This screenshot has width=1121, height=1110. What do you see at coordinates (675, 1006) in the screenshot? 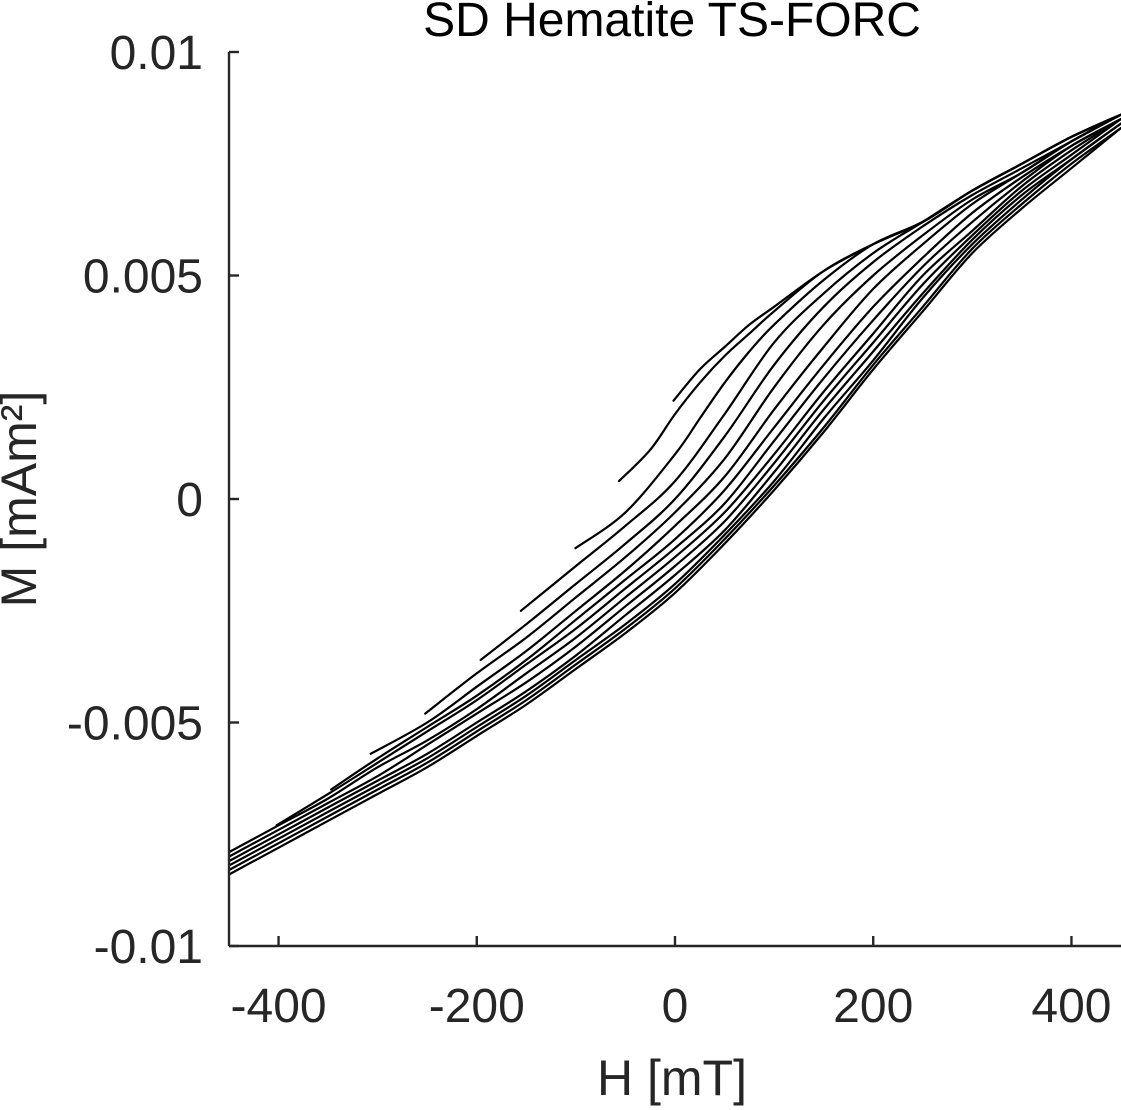
I see `x-tick-label: 0` at bounding box center [675, 1006].